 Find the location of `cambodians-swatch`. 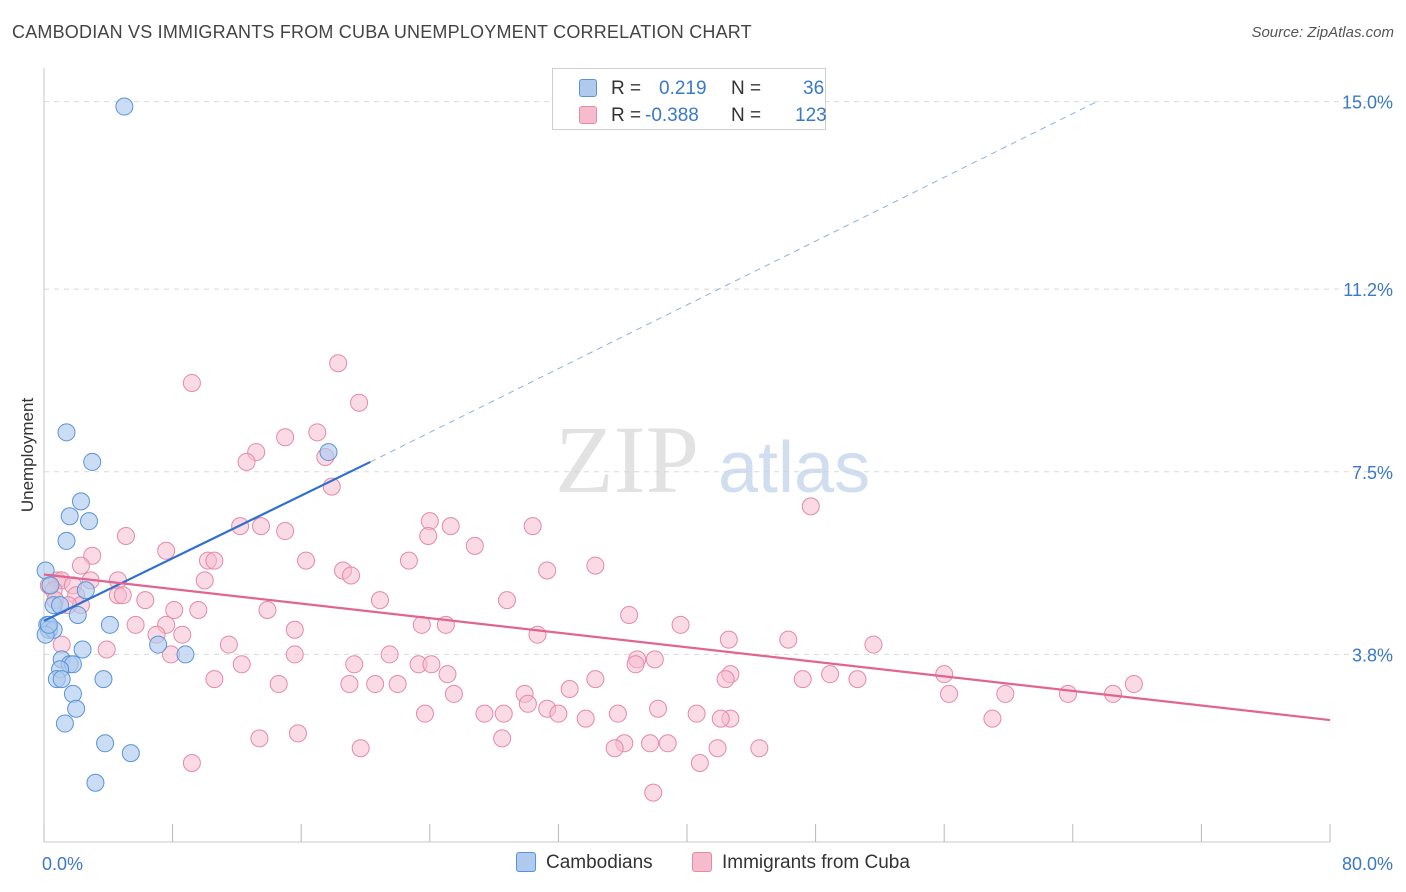

cambodians-swatch is located at coordinates (588, 88).